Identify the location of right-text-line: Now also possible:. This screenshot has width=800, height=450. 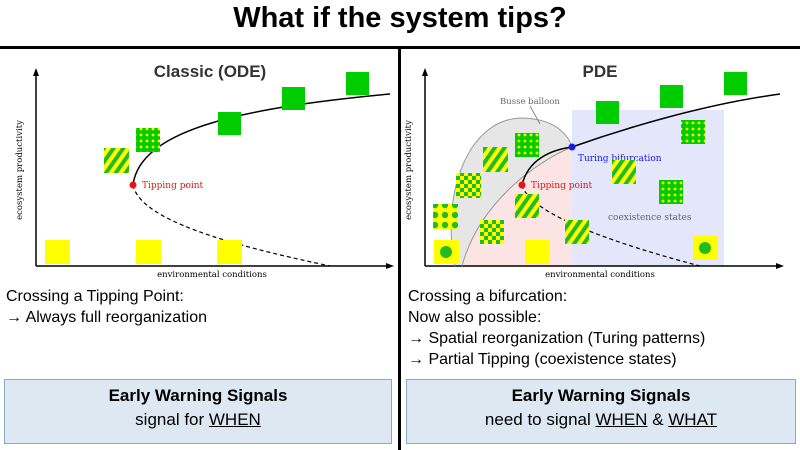
(475, 317).